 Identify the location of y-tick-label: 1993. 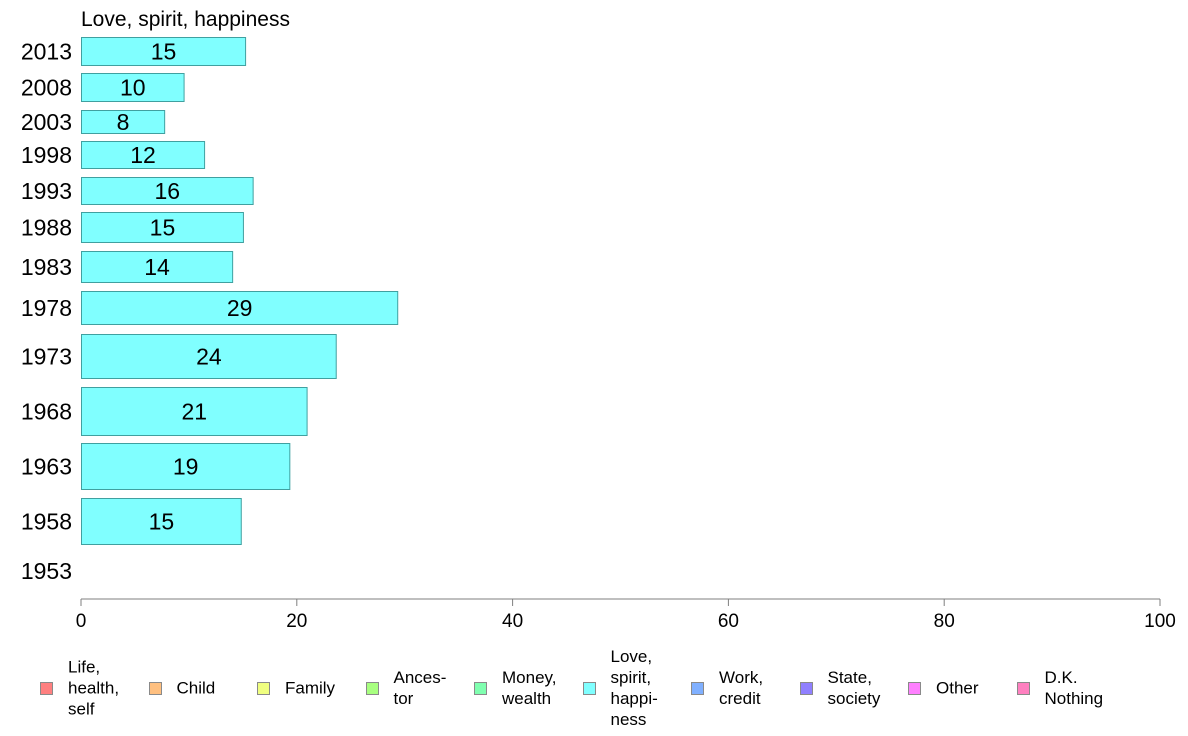
(46, 191).